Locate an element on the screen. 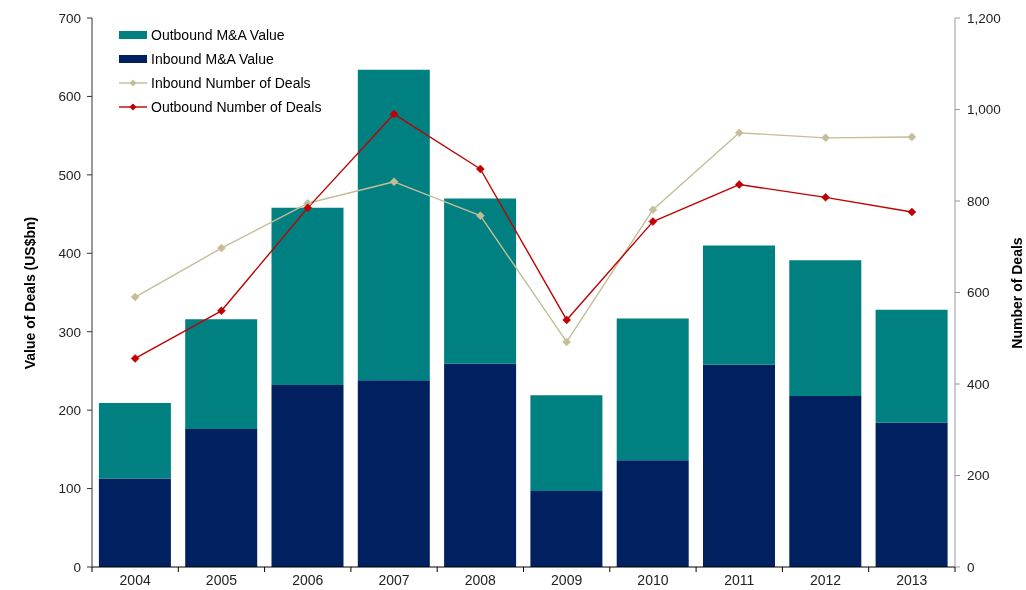 The height and width of the screenshot is (590, 1026). legend-label: Inbound M&A Value is located at coordinates (212, 59).